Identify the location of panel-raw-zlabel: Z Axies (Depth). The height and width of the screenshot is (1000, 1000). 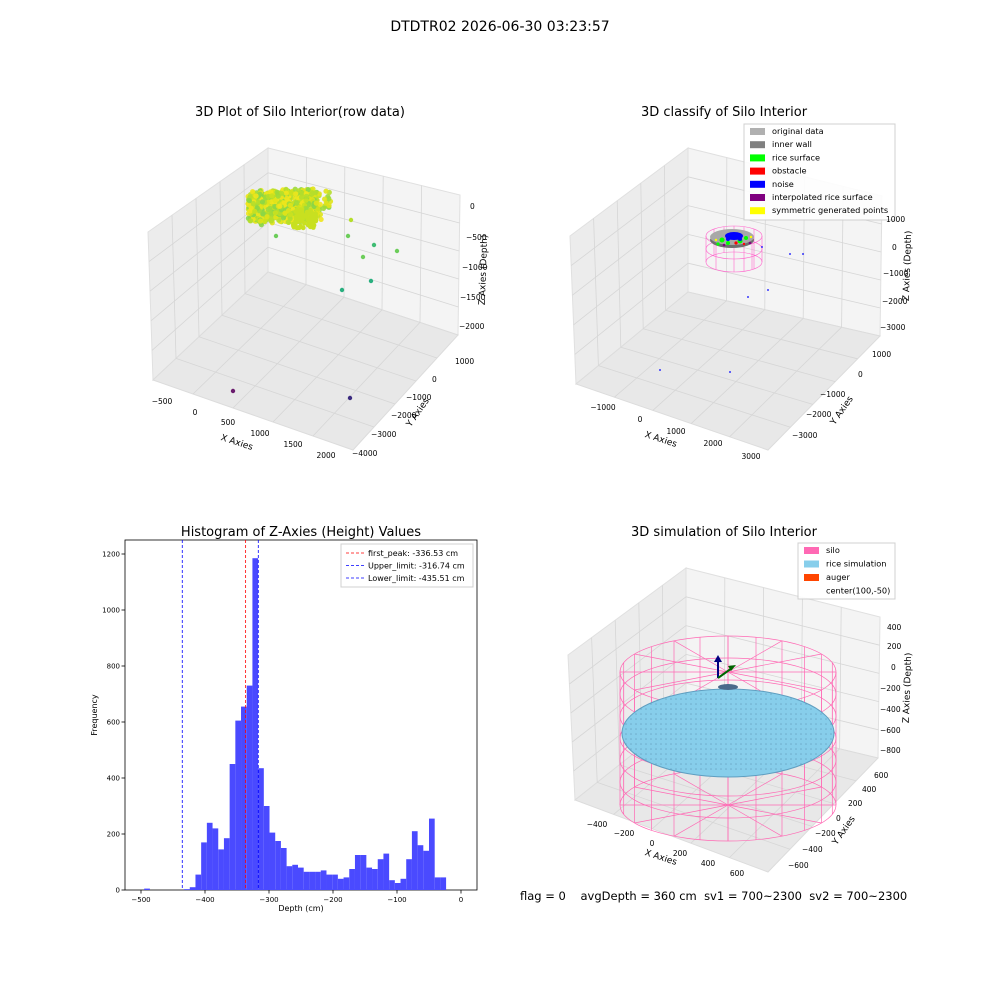
(484, 270).